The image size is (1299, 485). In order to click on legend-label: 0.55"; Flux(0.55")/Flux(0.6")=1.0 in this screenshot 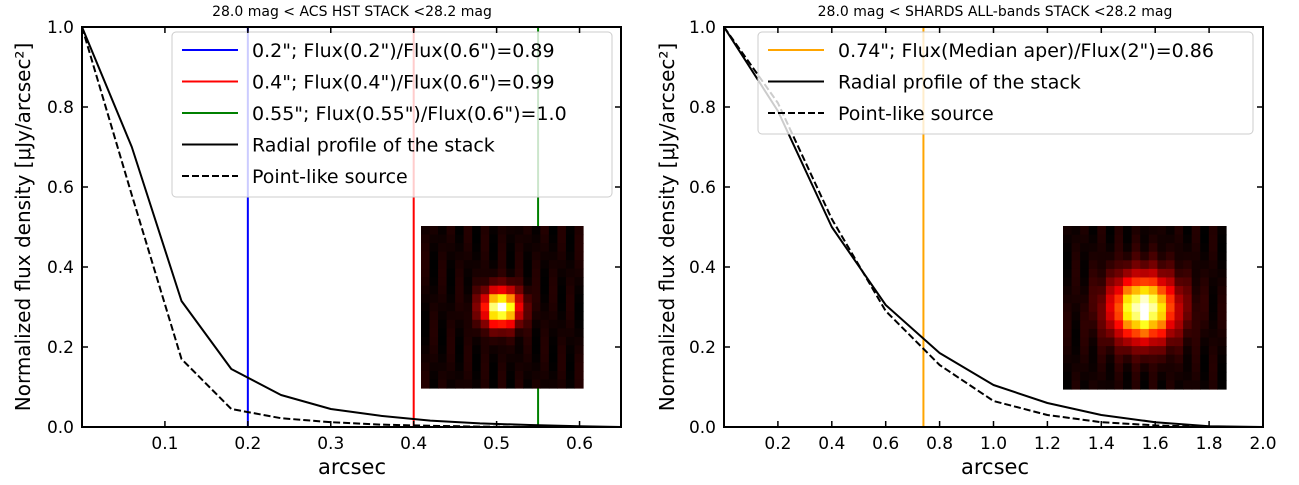, I will do `click(409, 114)`.